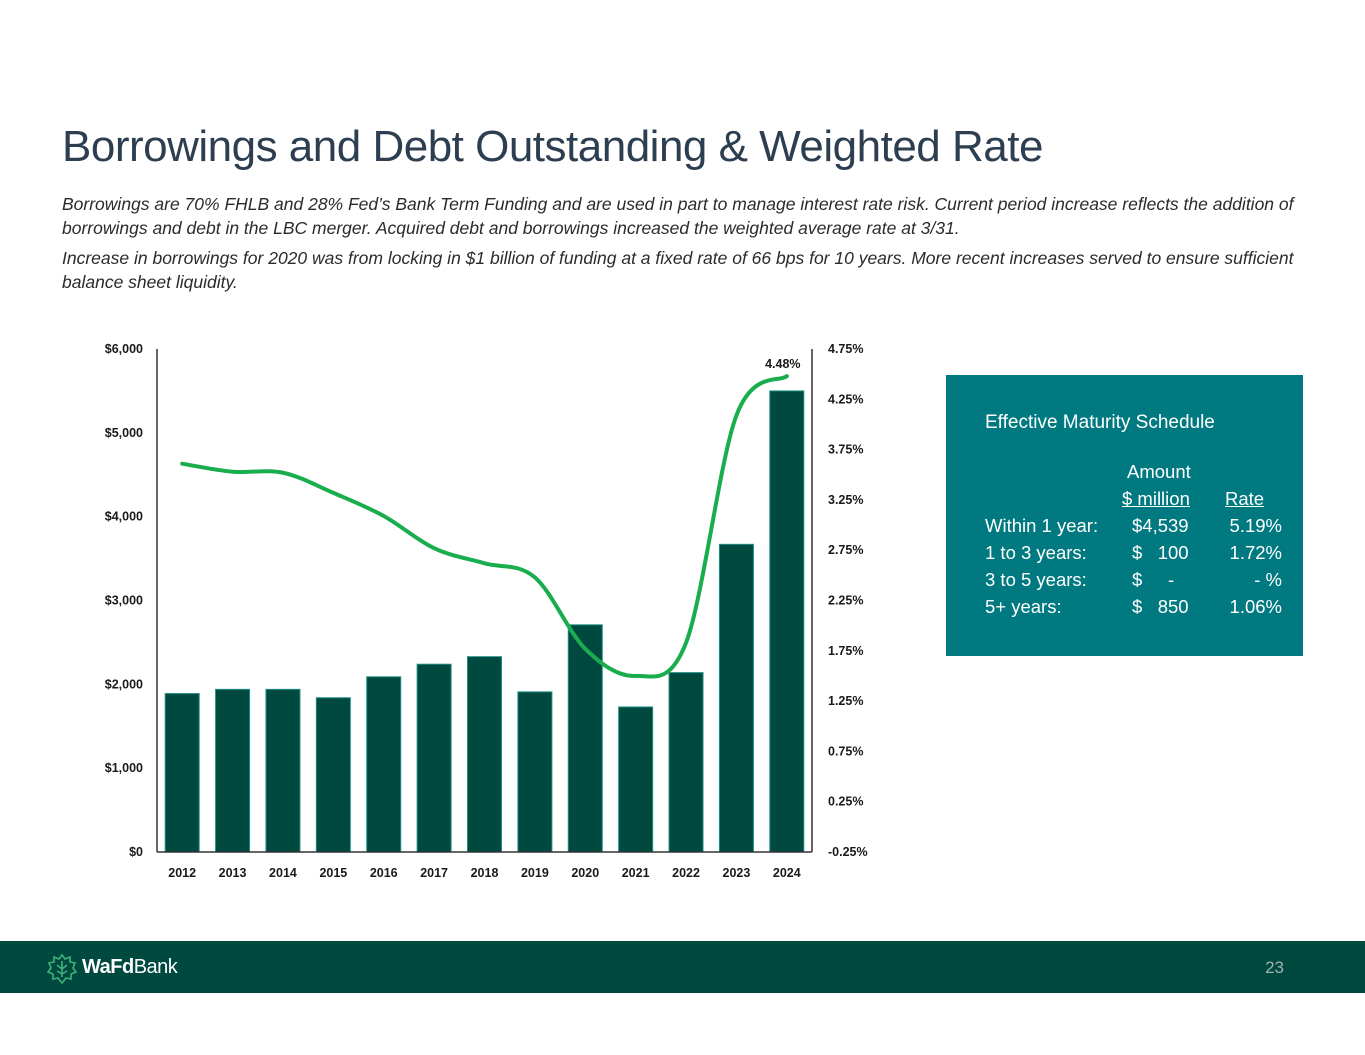  Describe the element at coordinates (845, 399) in the screenshot. I see `right-tick-label: 4.25%` at that location.